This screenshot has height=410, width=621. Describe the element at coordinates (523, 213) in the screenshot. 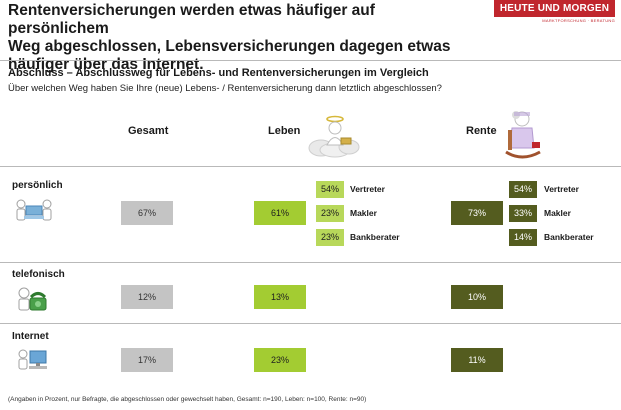

I see `rente-makler-value: 33%` at that location.